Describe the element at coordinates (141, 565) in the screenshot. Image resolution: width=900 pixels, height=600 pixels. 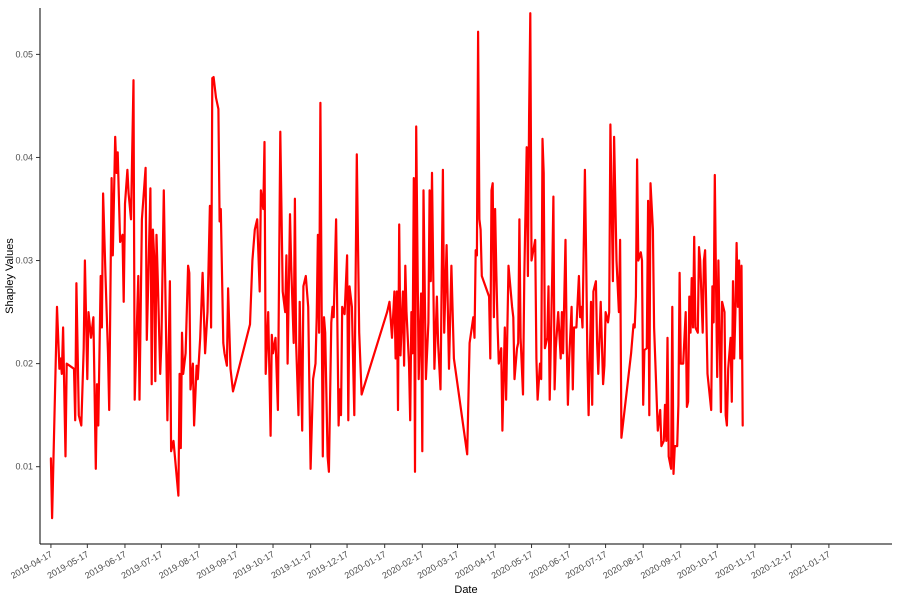
I see `x-tick-label: 2019-07-17` at that location.